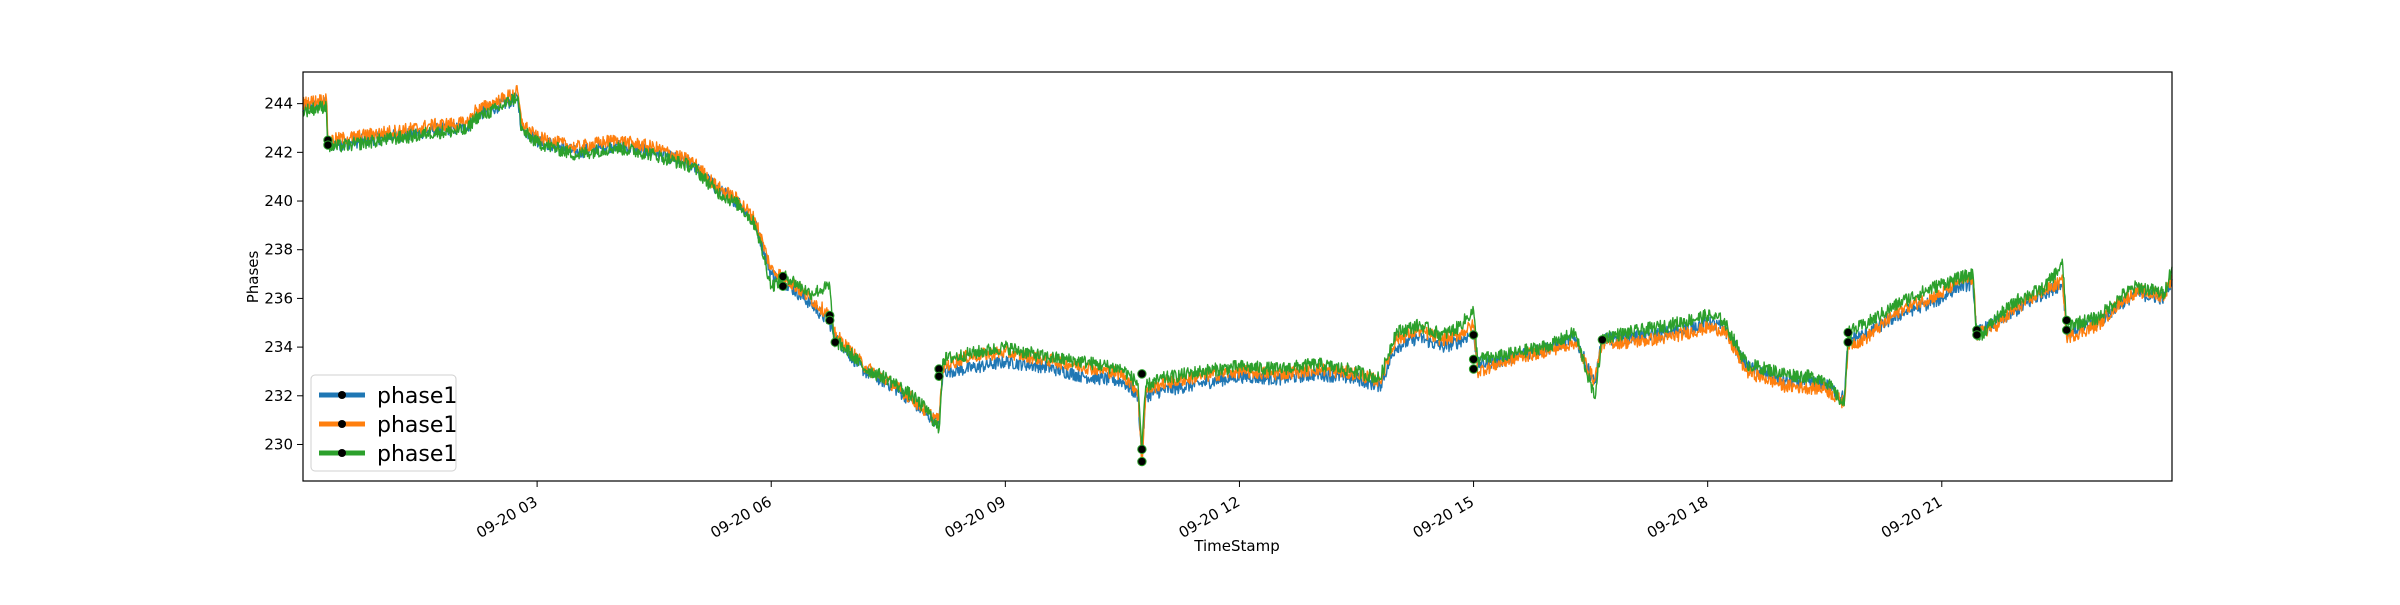 This screenshot has width=2400, height=605. I want to click on legend-label-1: phase1, so click(417, 396).